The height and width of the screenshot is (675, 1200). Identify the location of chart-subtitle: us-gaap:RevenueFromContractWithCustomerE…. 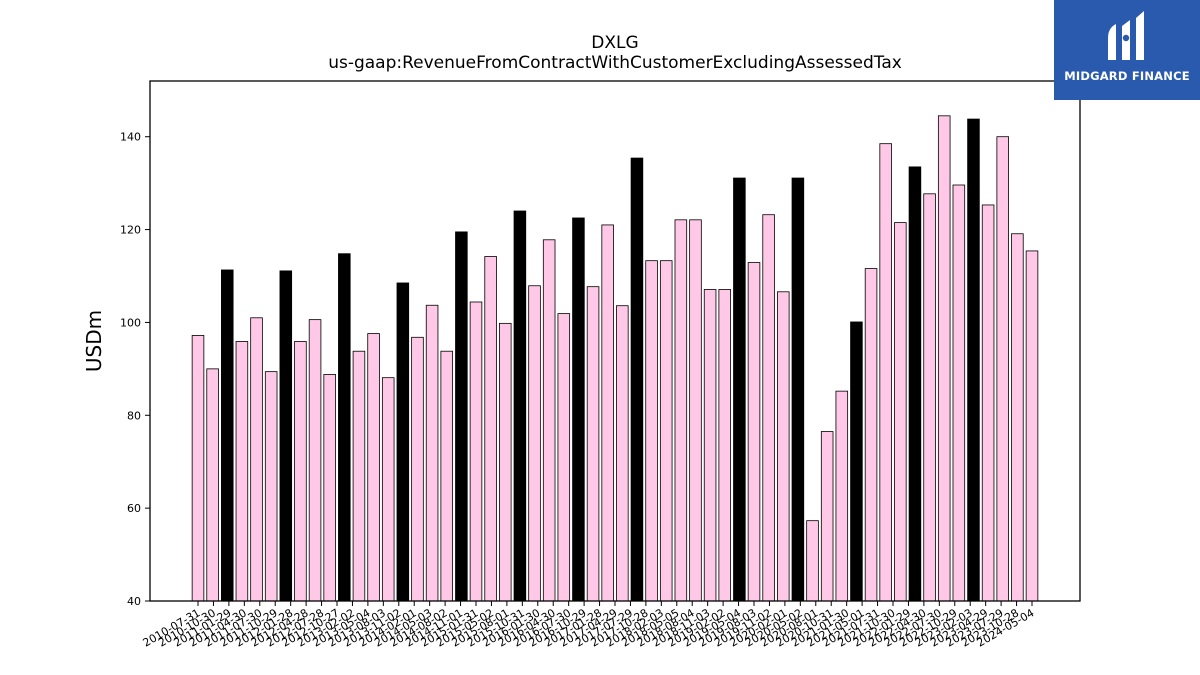
(615, 63).